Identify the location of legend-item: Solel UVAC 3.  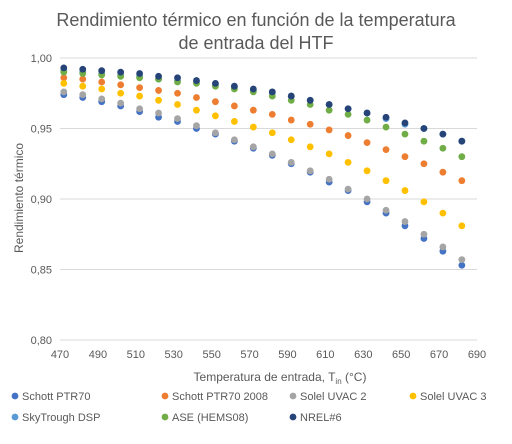
(447, 397).